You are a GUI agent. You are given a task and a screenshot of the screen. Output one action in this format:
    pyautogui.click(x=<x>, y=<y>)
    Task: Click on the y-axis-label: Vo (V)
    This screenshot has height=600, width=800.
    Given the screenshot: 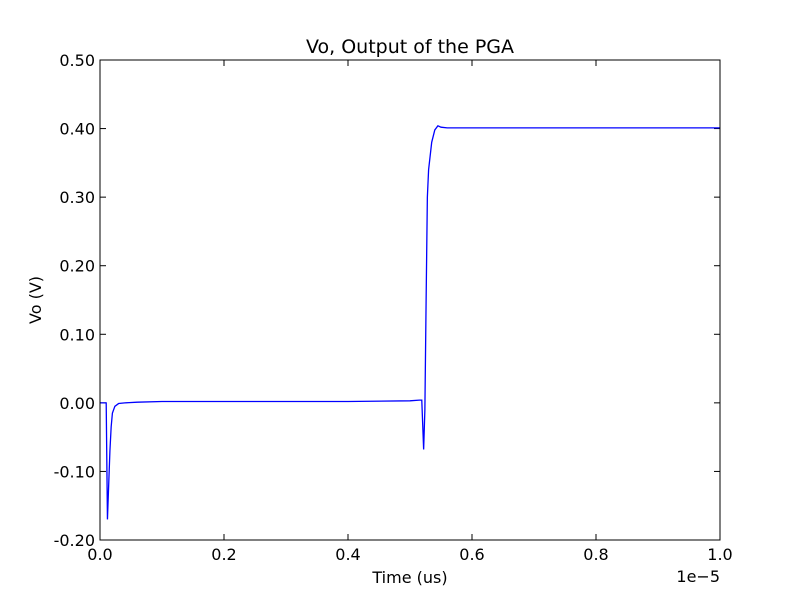 What is the action you would take?
    pyautogui.click(x=35, y=300)
    